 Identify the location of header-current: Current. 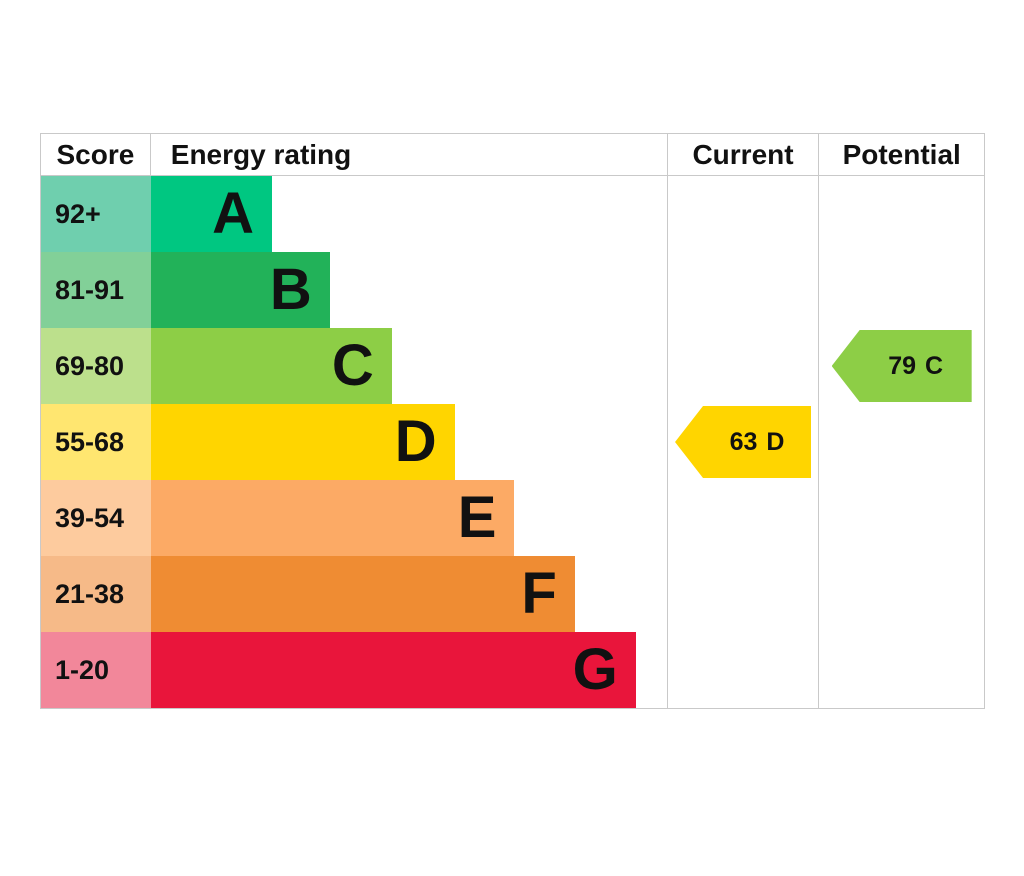
(744, 154).